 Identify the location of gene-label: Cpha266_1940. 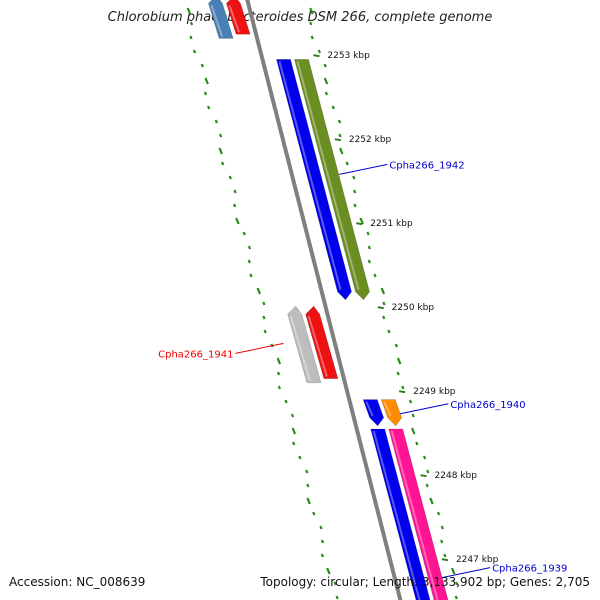
(487, 405).